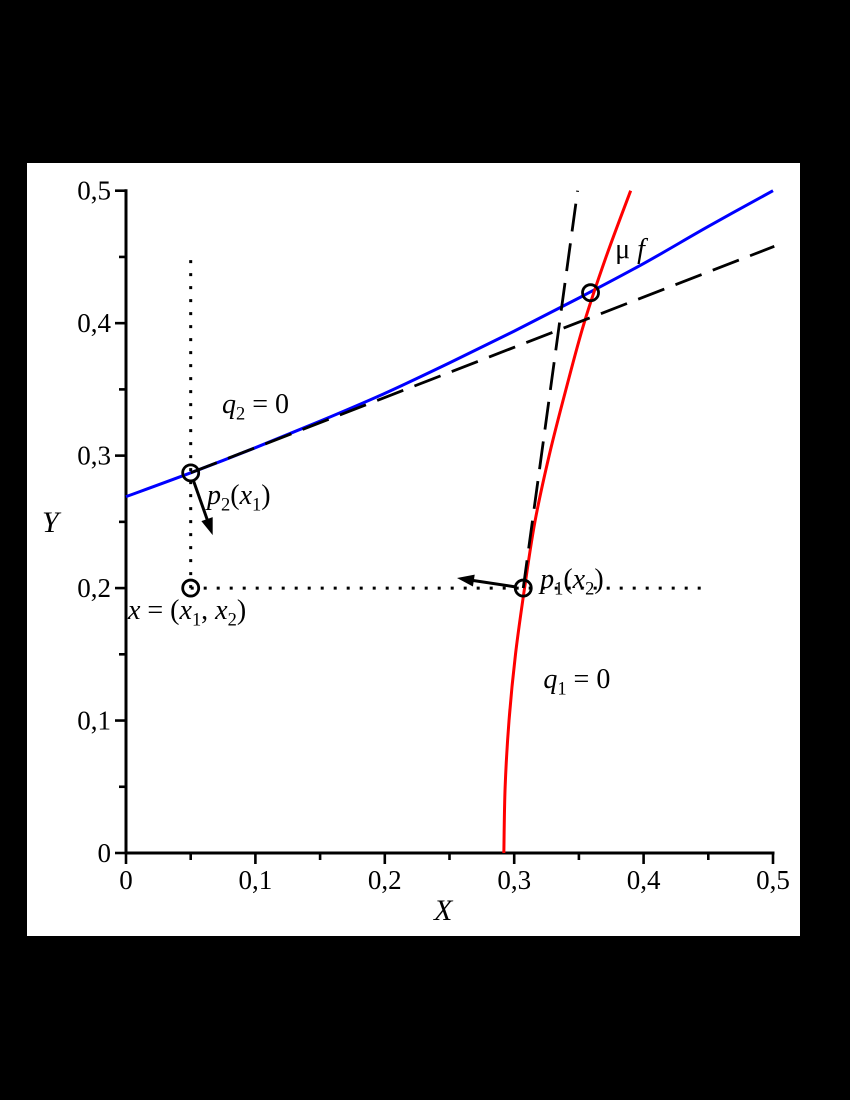 This screenshot has height=1100, width=850. Describe the element at coordinates (94, 191) in the screenshot. I see `y-tick-label: 0,5` at that location.